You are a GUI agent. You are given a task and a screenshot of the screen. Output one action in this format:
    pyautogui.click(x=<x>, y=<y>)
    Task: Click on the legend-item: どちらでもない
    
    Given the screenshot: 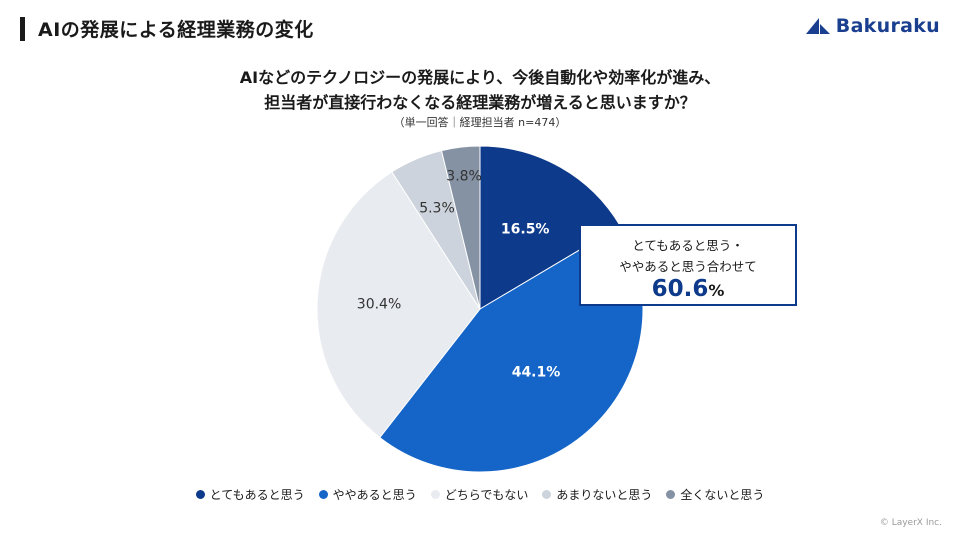 What is the action you would take?
    pyautogui.click(x=479, y=494)
    